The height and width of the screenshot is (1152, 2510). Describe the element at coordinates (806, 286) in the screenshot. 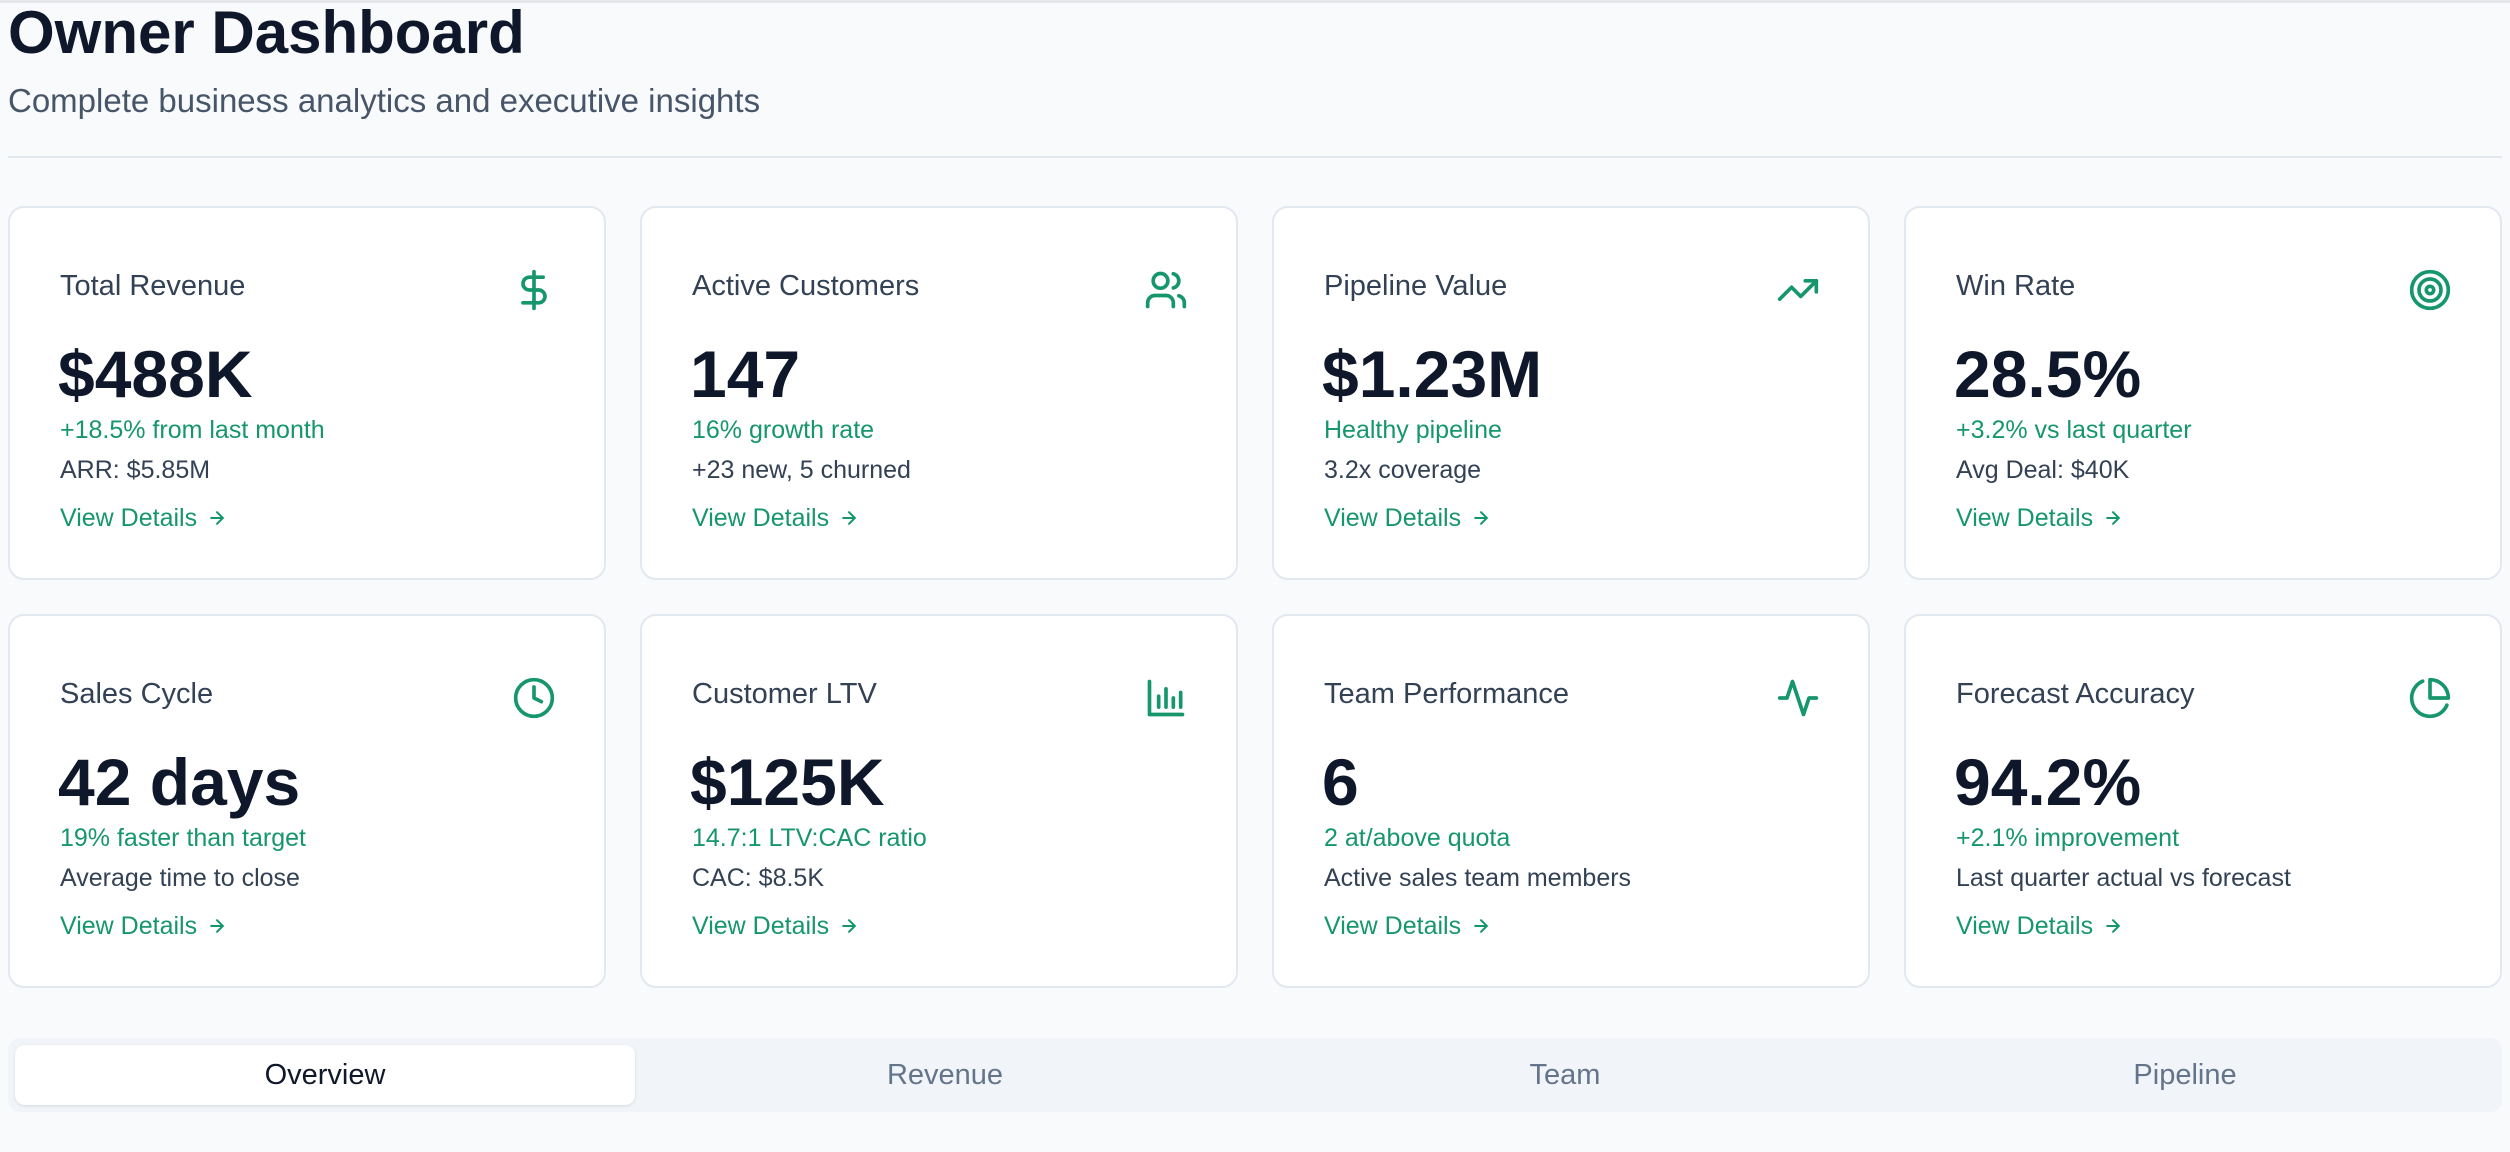

I see `card-title: Active Customers` at that location.